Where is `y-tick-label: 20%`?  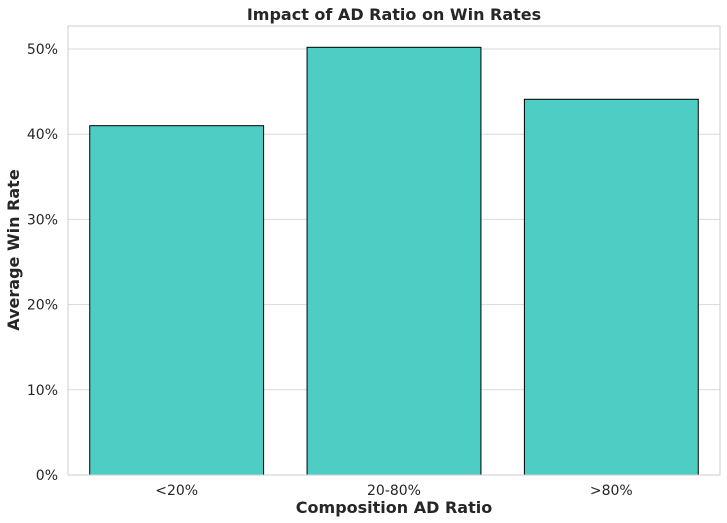
y-tick-label: 20% is located at coordinates (42, 306).